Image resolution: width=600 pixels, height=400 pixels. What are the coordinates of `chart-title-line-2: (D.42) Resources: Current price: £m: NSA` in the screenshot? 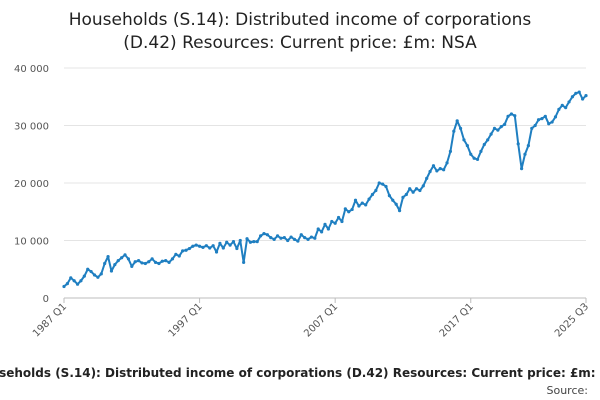 It's located at (300, 43).